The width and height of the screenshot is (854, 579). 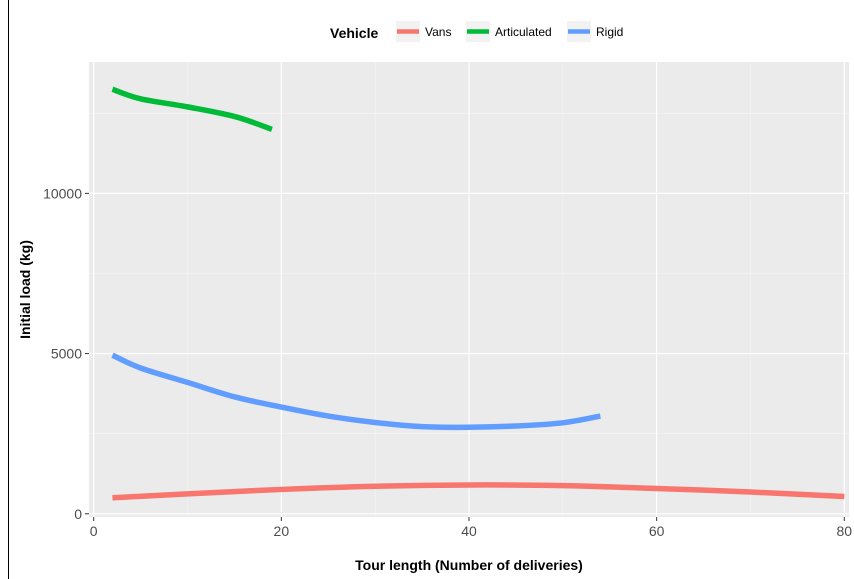 I want to click on series-line-rigid, so click(x=356, y=391).